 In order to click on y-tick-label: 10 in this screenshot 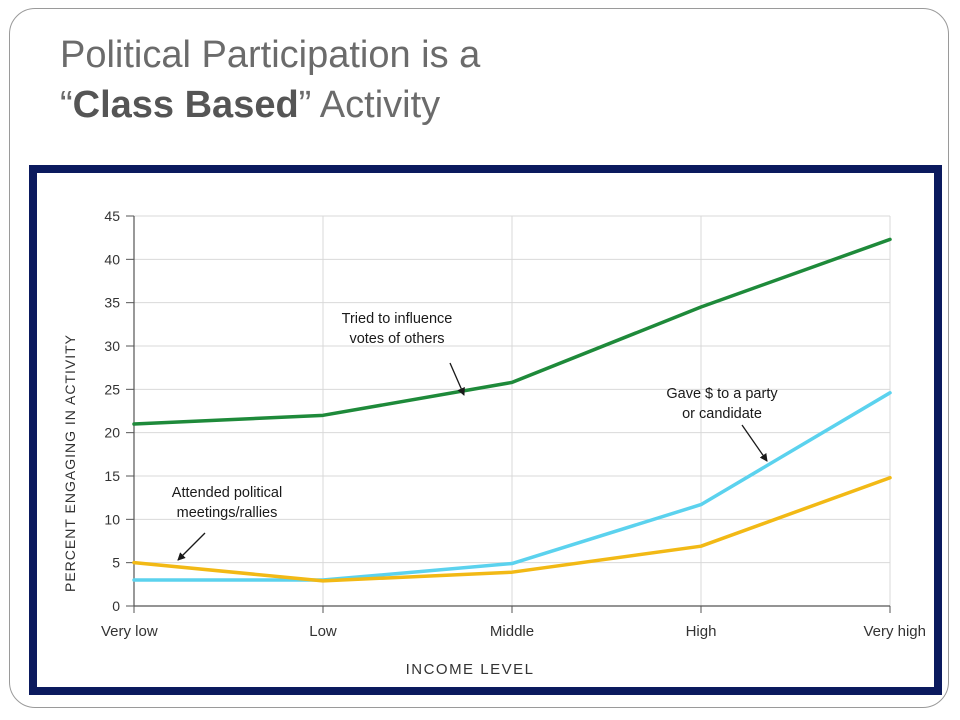, I will do `click(112, 519)`.